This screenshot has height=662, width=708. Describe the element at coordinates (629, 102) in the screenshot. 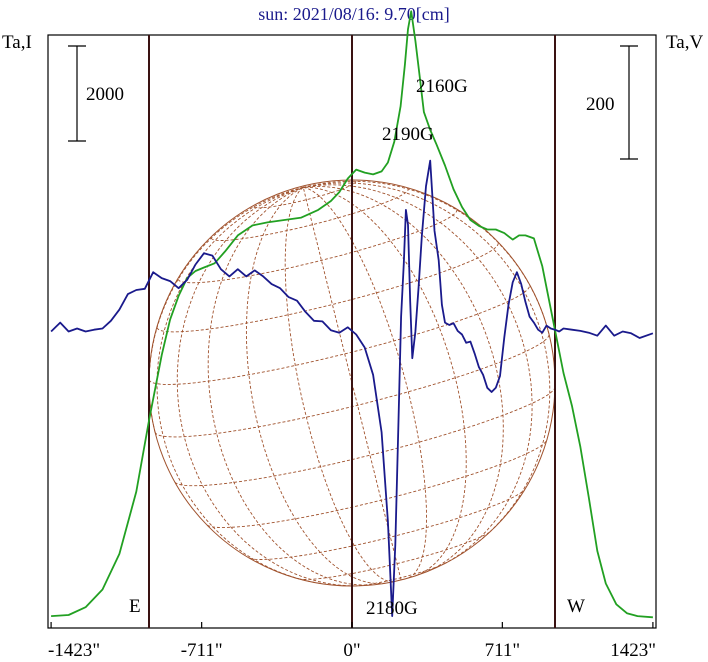

I see `right-scale-bar` at that location.